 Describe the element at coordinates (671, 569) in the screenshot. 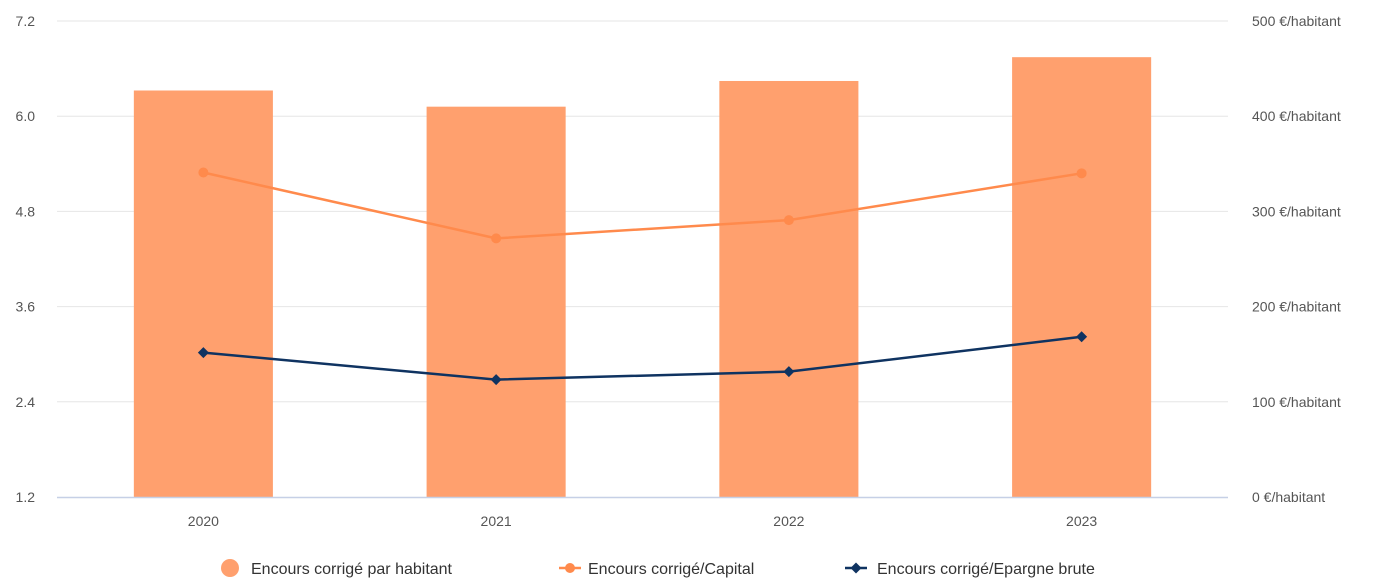

I see `legend-label: Encours corrigé/Capital` at that location.